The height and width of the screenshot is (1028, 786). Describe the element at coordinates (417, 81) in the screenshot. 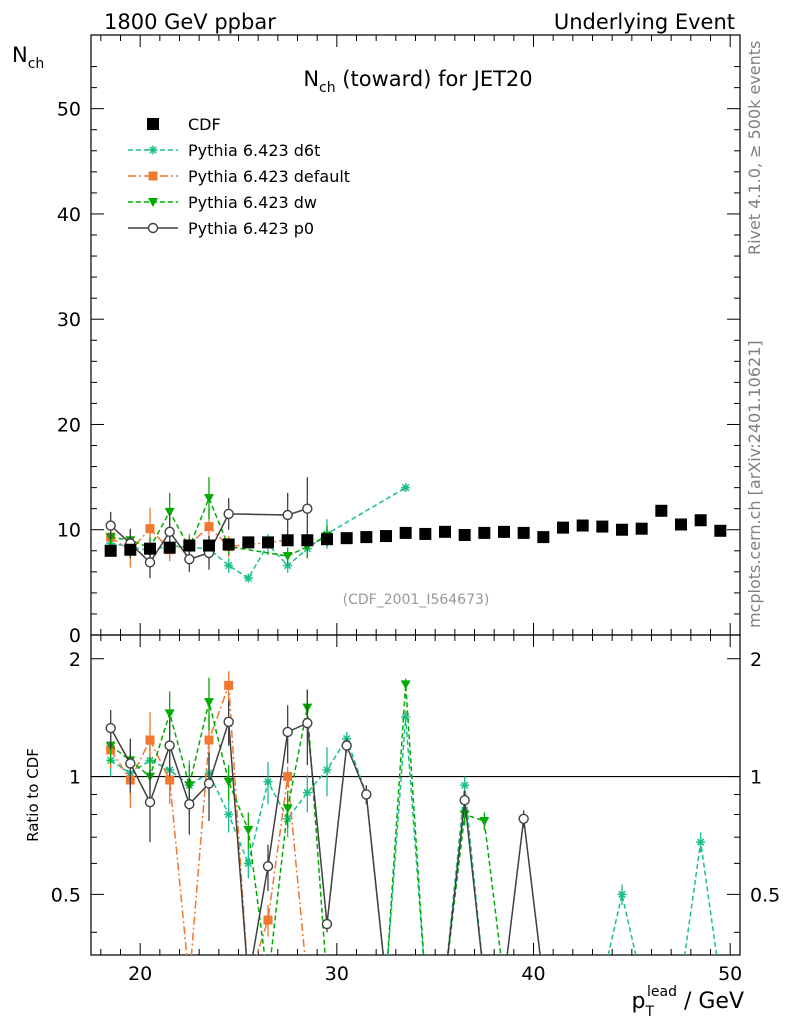

I see `plot-title: Nch (toward) for JET20` at that location.